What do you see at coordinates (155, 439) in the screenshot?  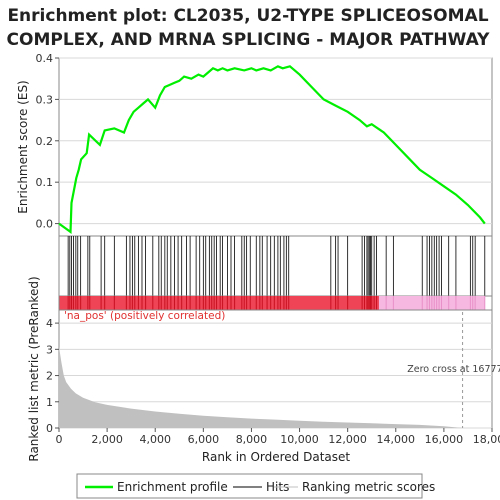 I see `x-tick-label: 4,000` at bounding box center [155, 439].